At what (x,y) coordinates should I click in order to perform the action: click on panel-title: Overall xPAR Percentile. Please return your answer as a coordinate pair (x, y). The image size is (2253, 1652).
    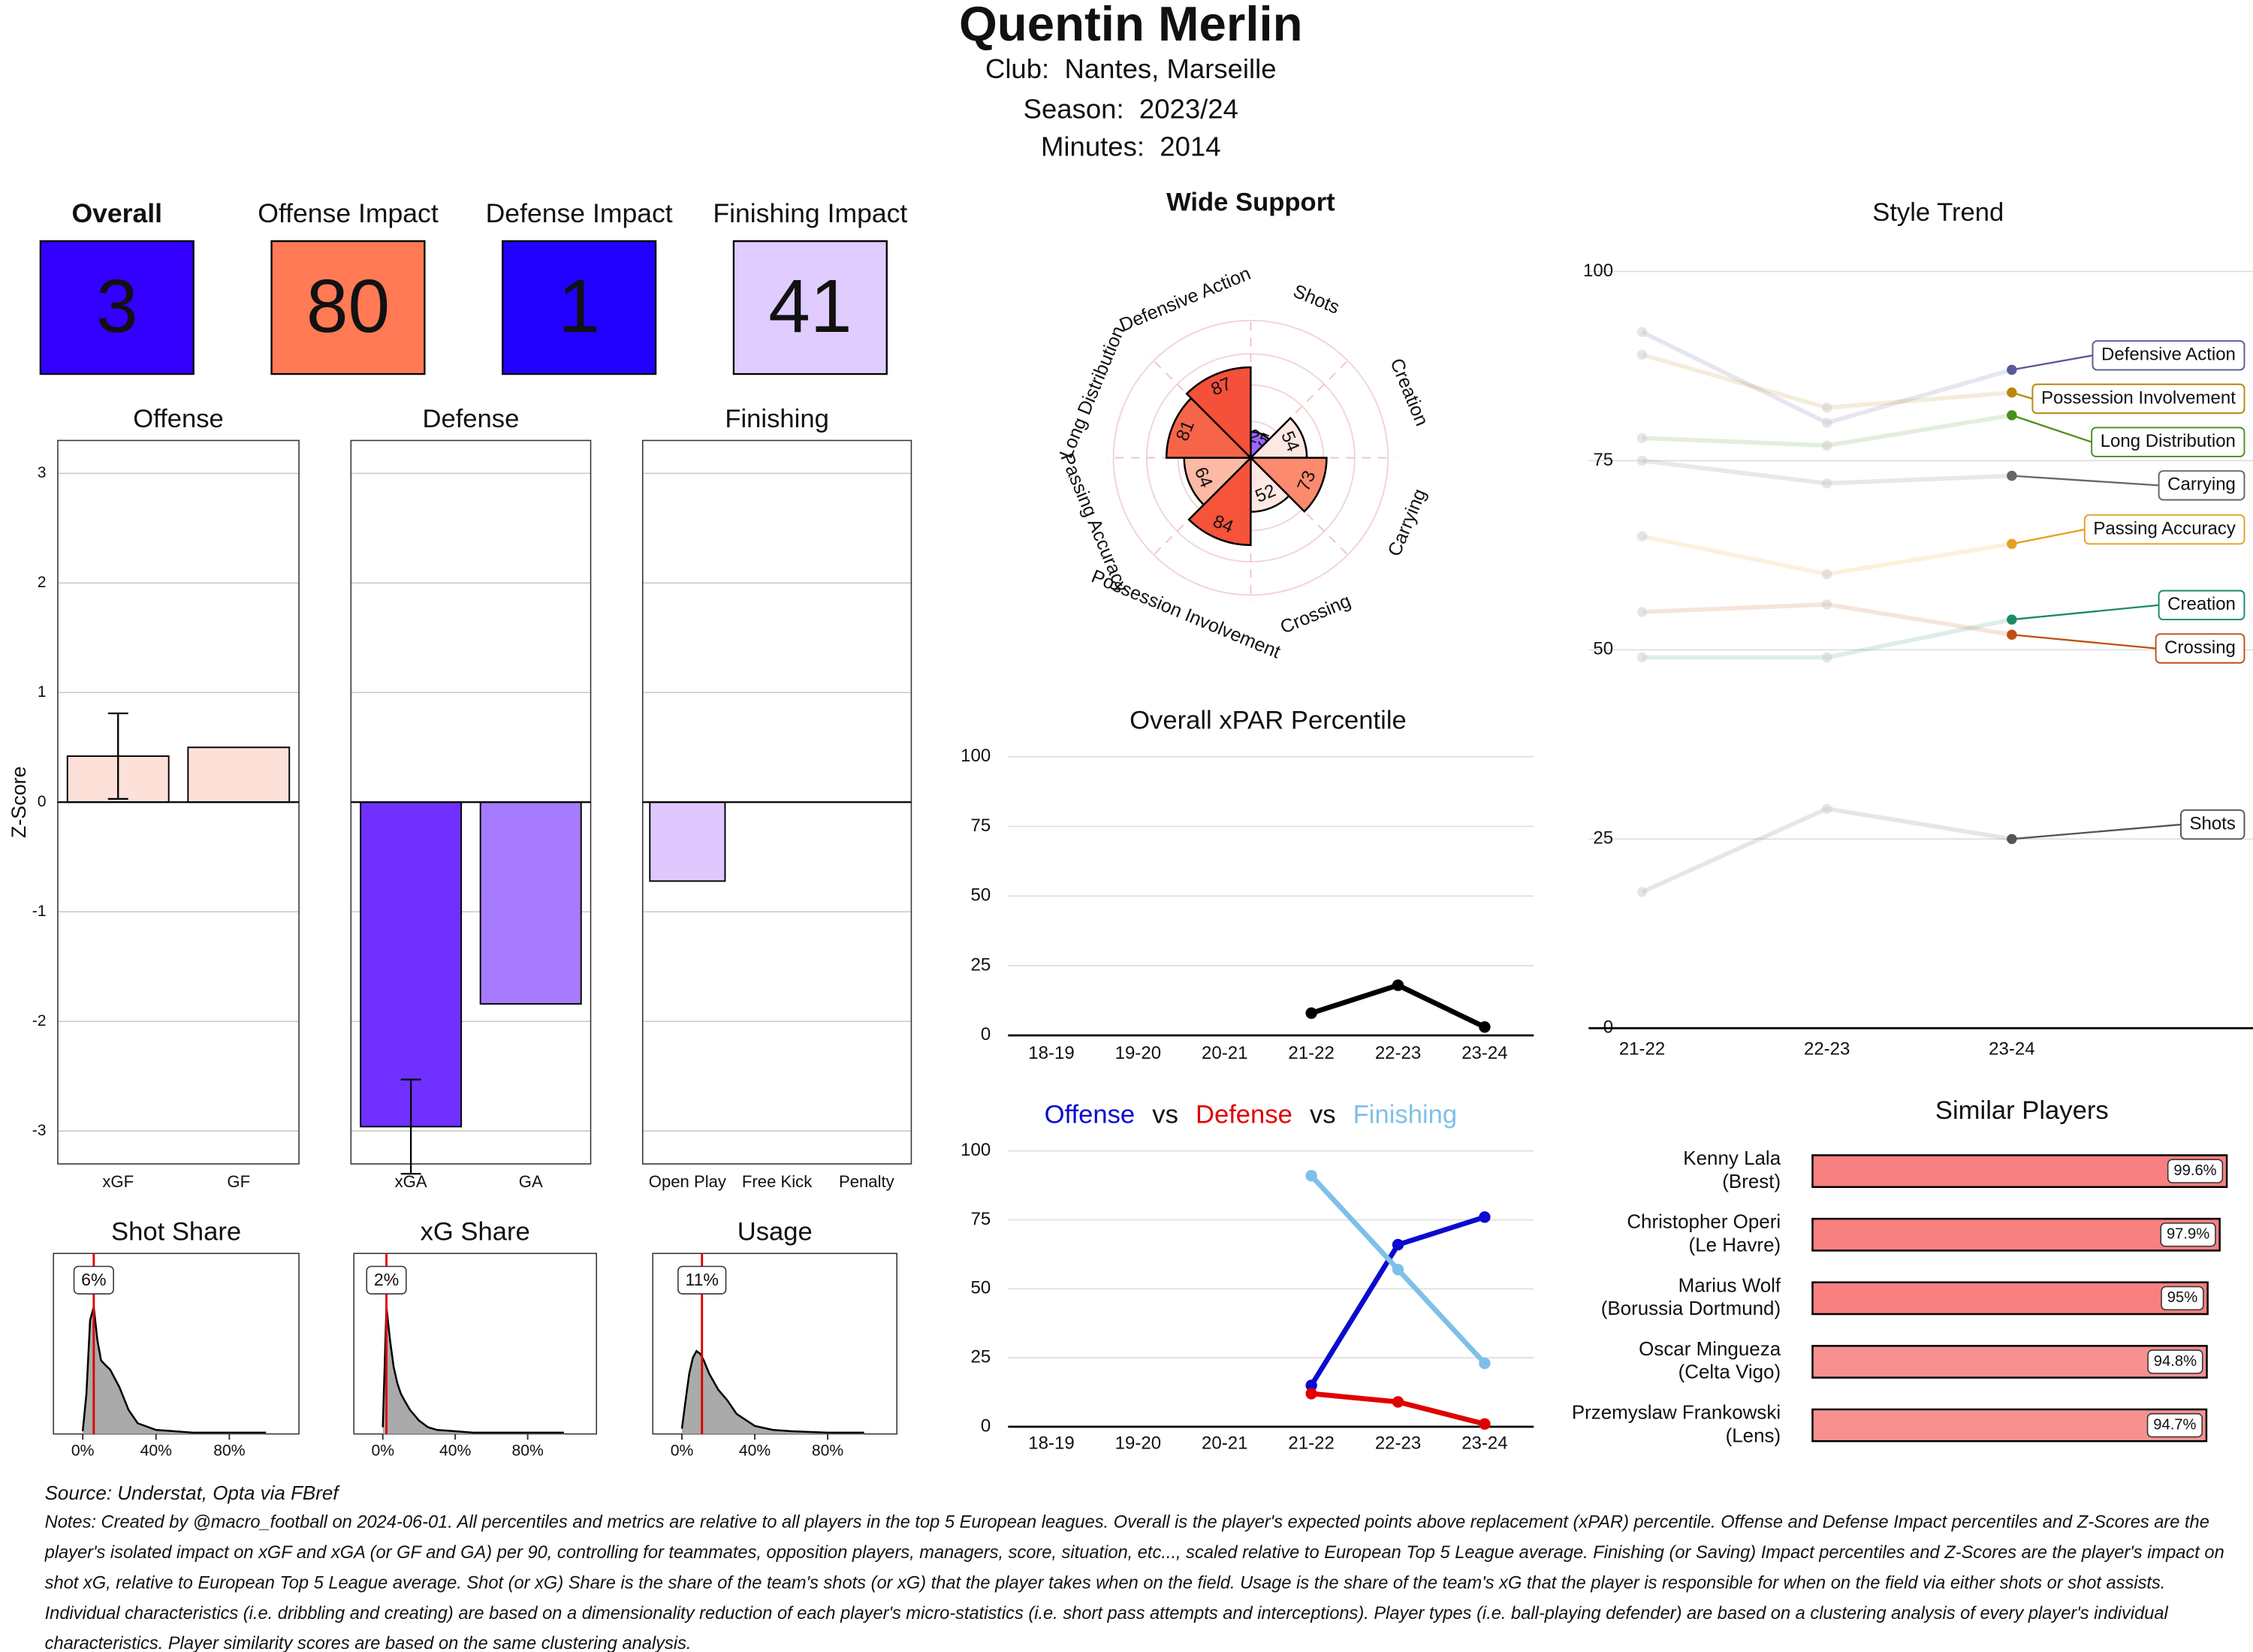
    Looking at the image, I should click on (1268, 721).